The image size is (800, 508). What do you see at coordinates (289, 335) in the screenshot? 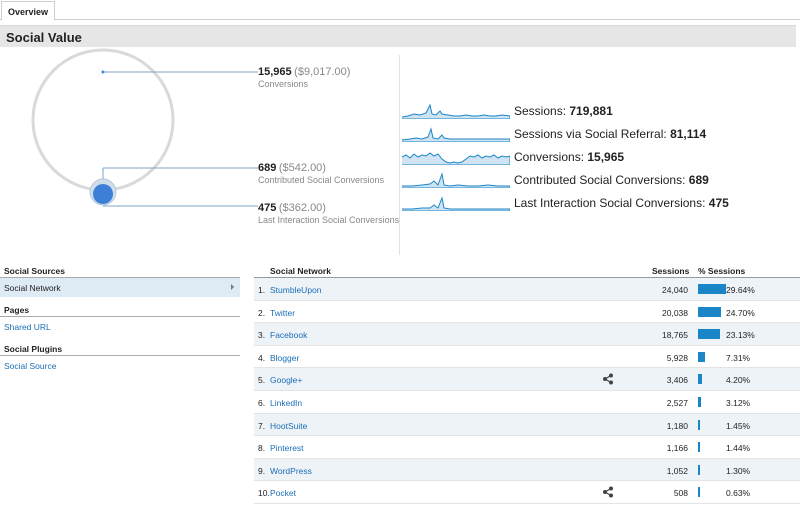
I see `row-network-link: Facebook` at bounding box center [289, 335].